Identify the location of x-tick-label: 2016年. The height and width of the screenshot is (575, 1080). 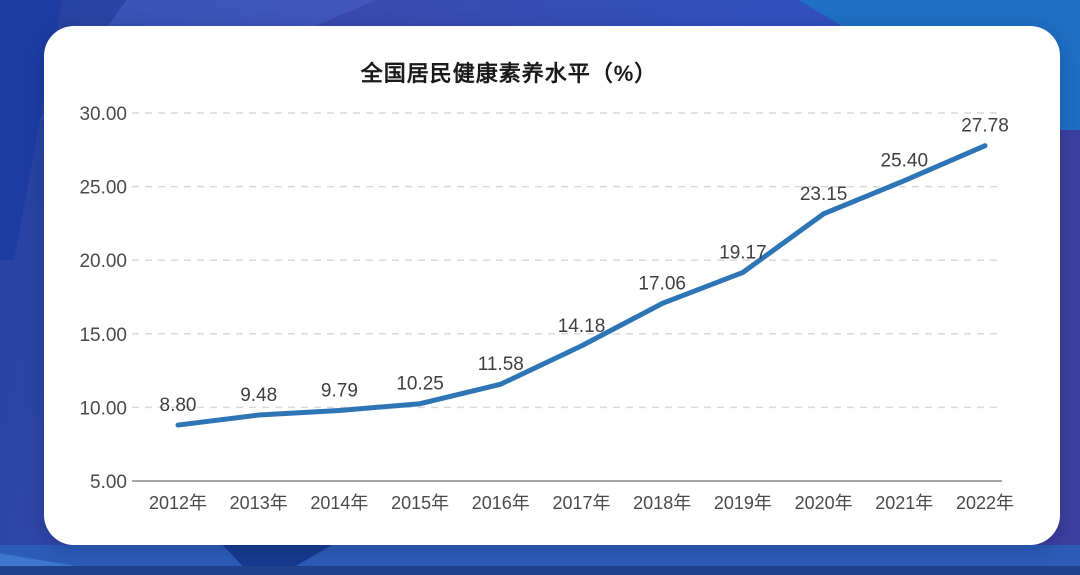
(501, 503).